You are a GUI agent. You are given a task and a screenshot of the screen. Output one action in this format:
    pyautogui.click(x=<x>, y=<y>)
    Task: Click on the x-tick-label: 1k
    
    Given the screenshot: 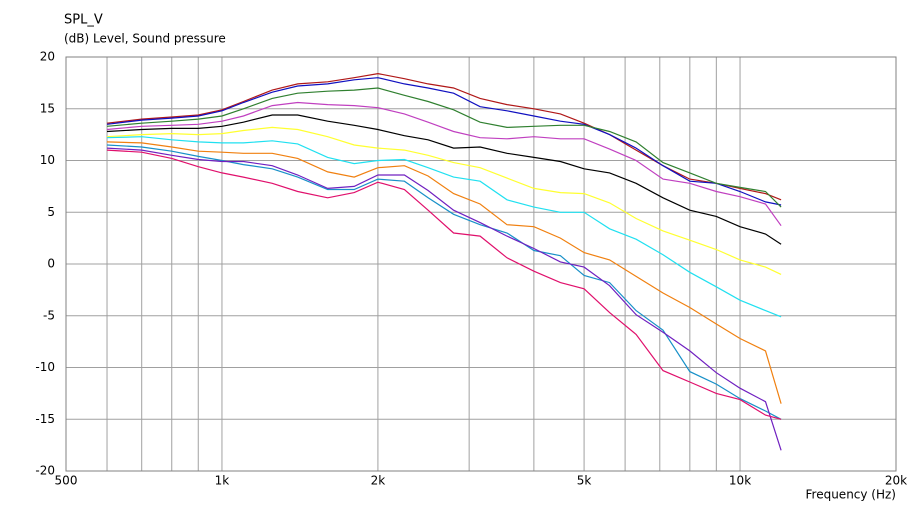 What is the action you would take?
    pyautogui.click(x=222, y=481)
    